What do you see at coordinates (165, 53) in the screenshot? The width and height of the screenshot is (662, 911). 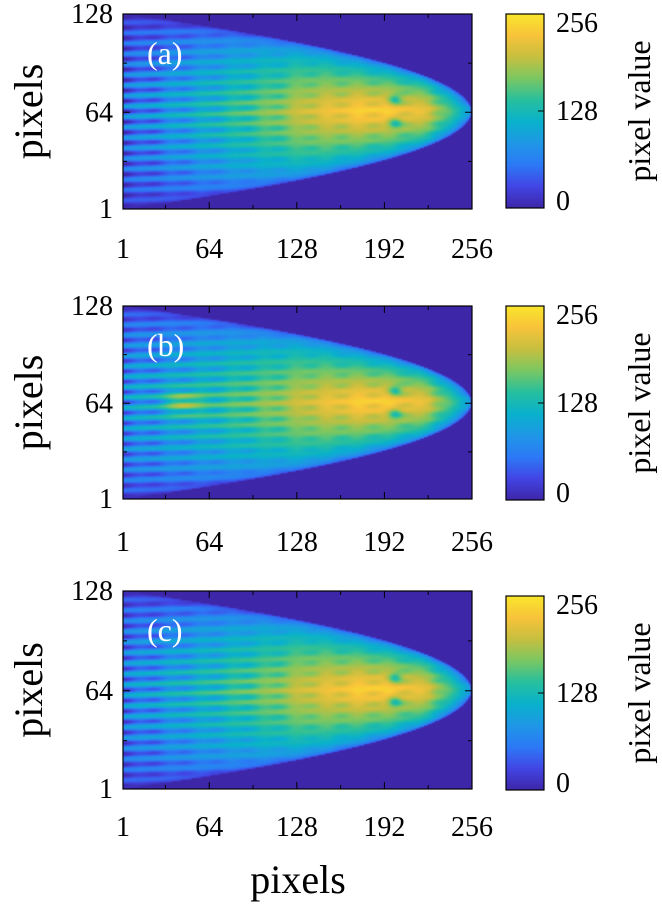 I see `panel-label: (a)` at bounding box center [165, 53].